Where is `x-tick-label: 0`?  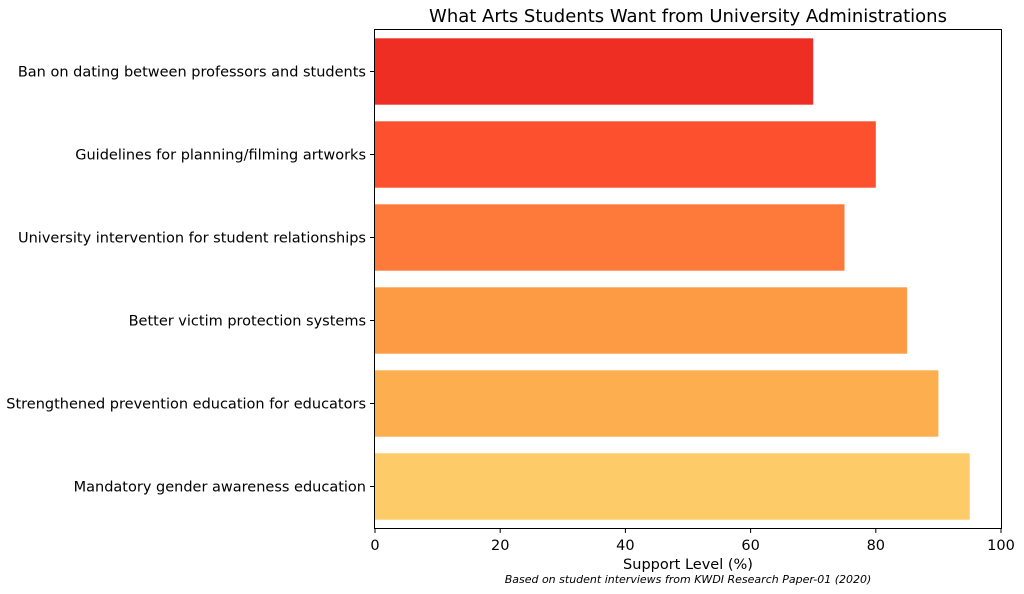
x-tick-label: 0 is located at coordinates (374, 546).